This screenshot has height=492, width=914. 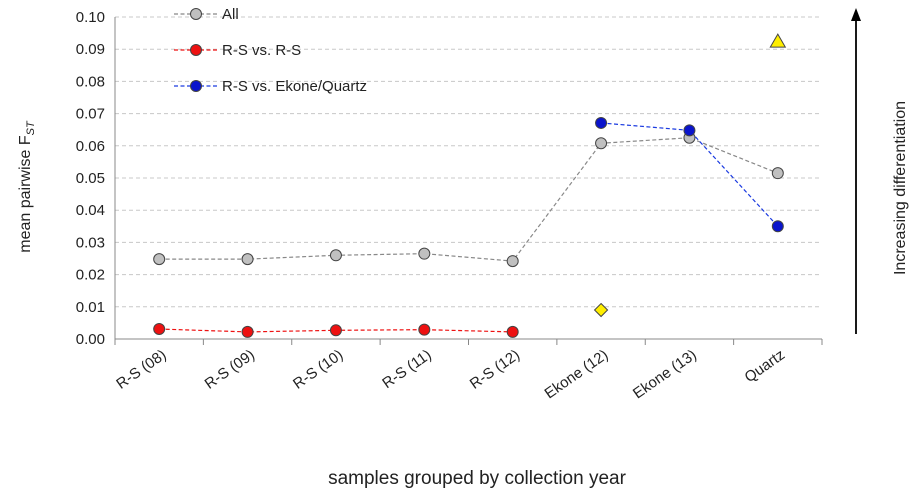 What do you see at coordinates (230, 14) in the screenshot?
I see `legend-label: All` at bounding box center [230, 14].